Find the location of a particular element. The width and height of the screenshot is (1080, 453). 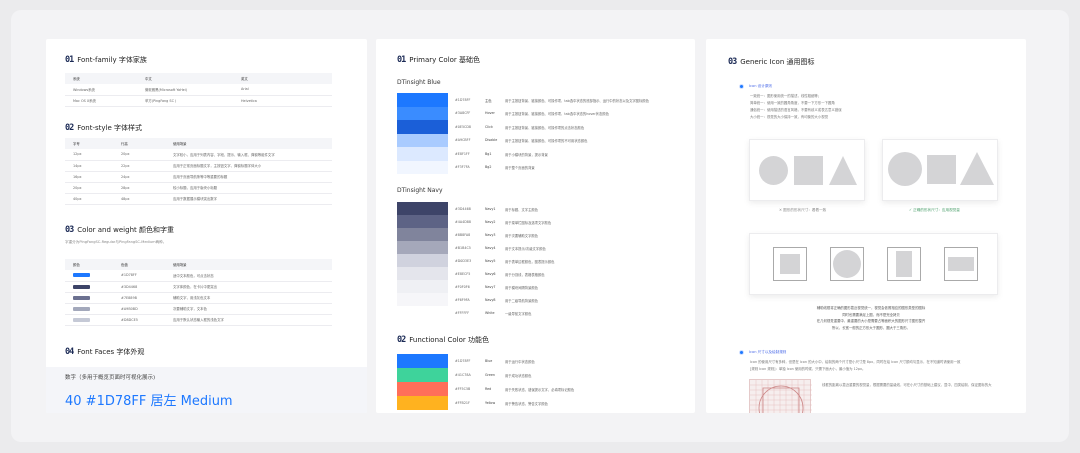

palette-hex: #1D78FF is located at coordinates (463, 361).